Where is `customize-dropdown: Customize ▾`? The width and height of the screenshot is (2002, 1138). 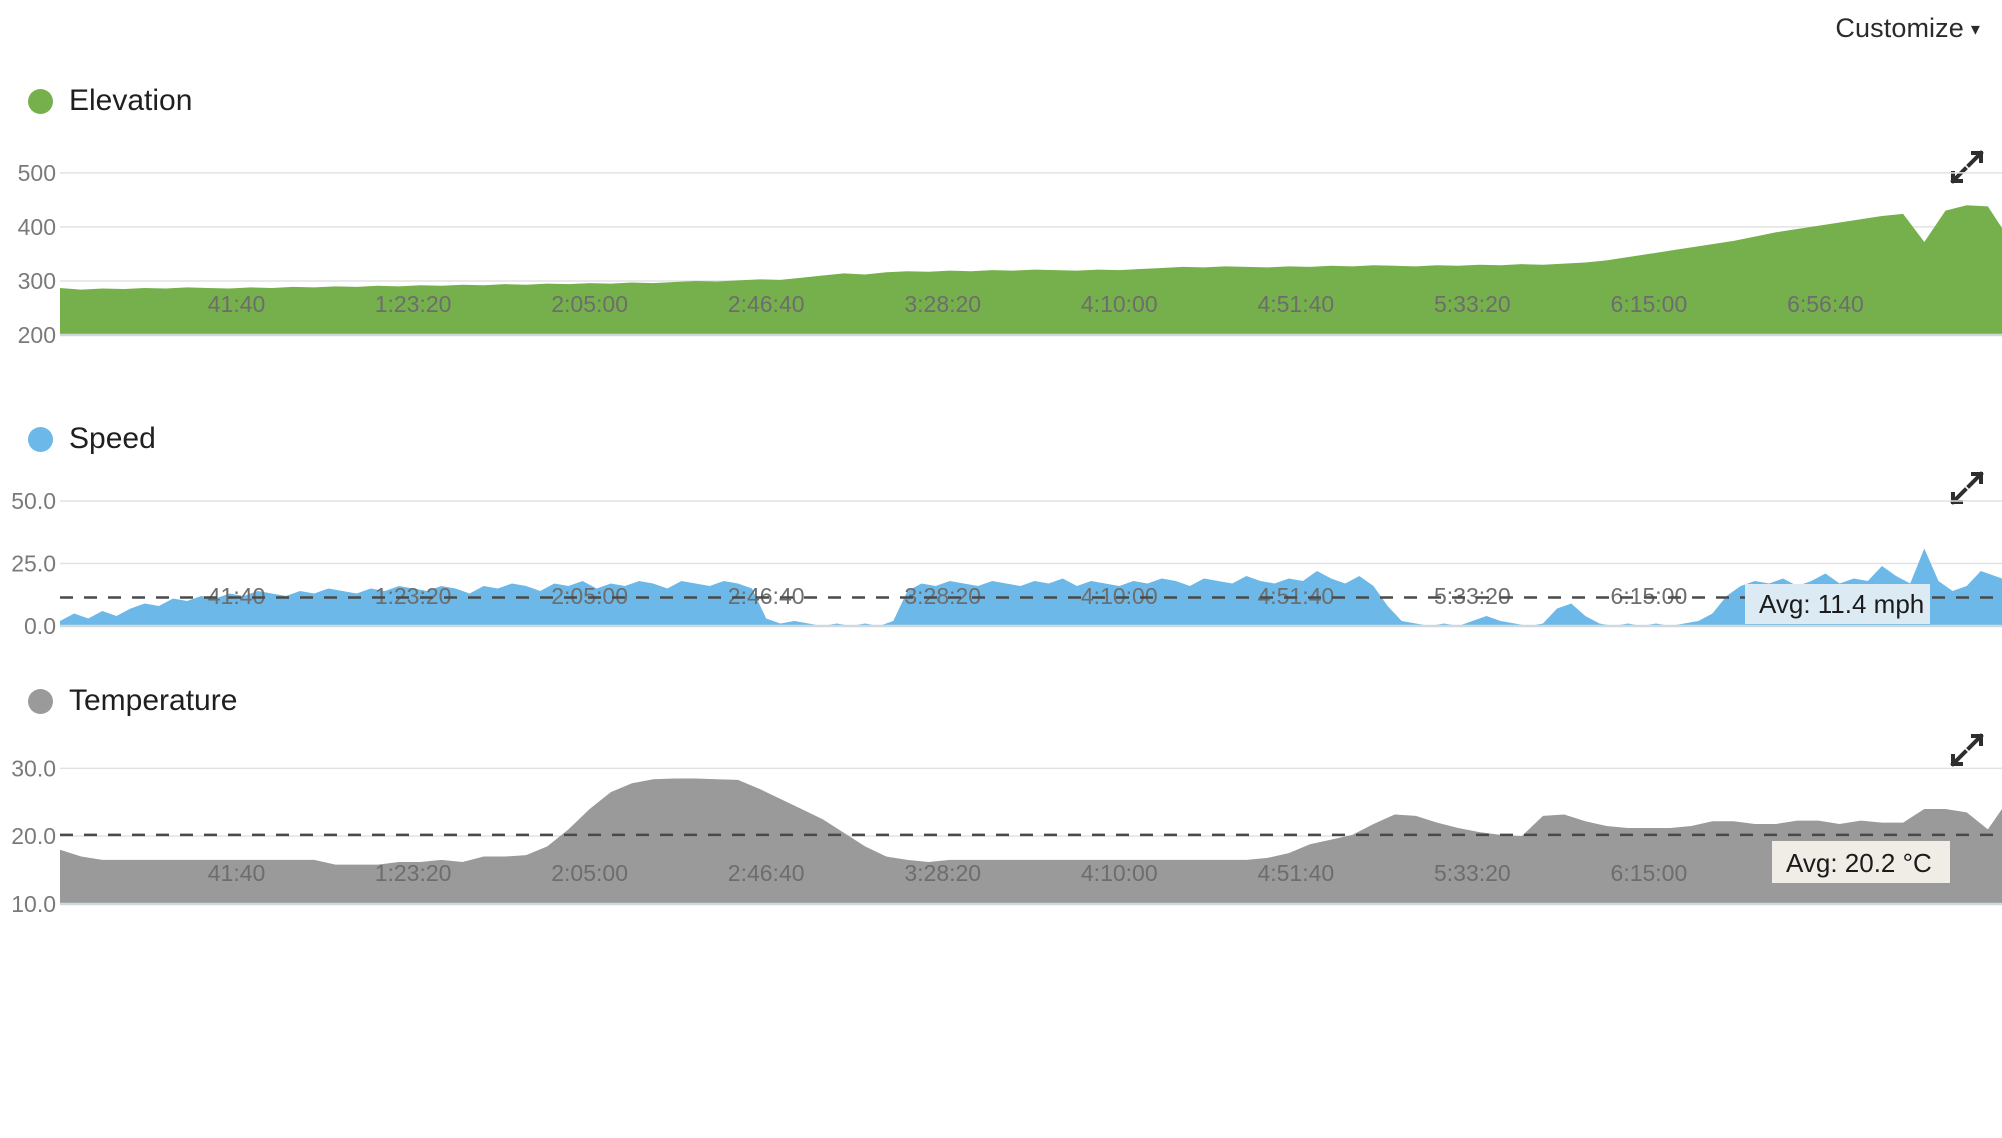 customize-dropdown: Customize ▾ is located at coordinates (1907, 28).